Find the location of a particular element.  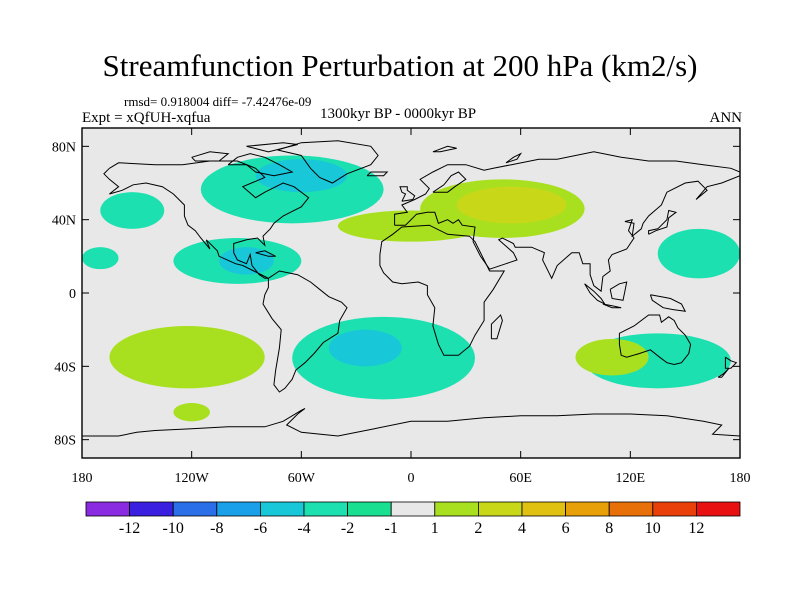

x-tick-label-2: 60W is located at coordinates (302, 478).